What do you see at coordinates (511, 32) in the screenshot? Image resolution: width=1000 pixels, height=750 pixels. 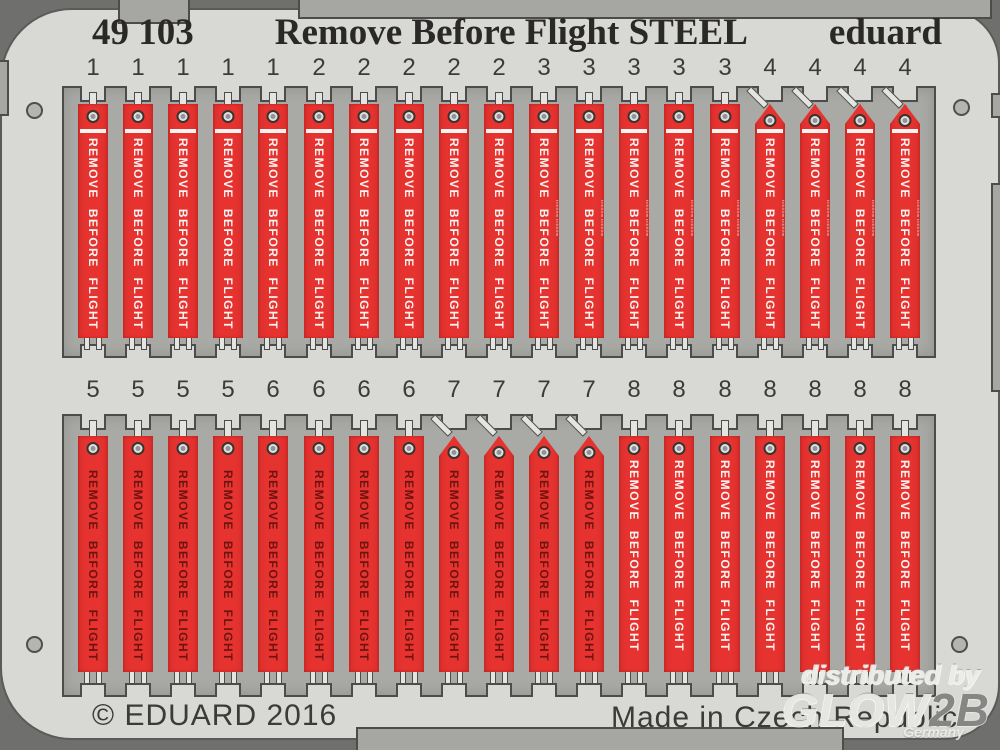 I see `product-title: Remove Before Flight STEEL` at bounding box center [511, 32].